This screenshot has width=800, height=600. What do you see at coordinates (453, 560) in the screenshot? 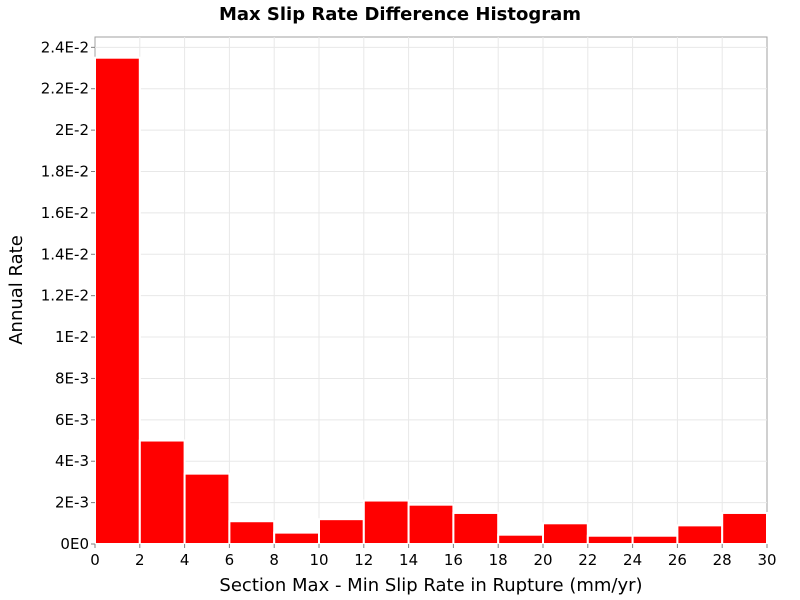
I see `x-tick-label: 16` at bounding box center [453, 560].